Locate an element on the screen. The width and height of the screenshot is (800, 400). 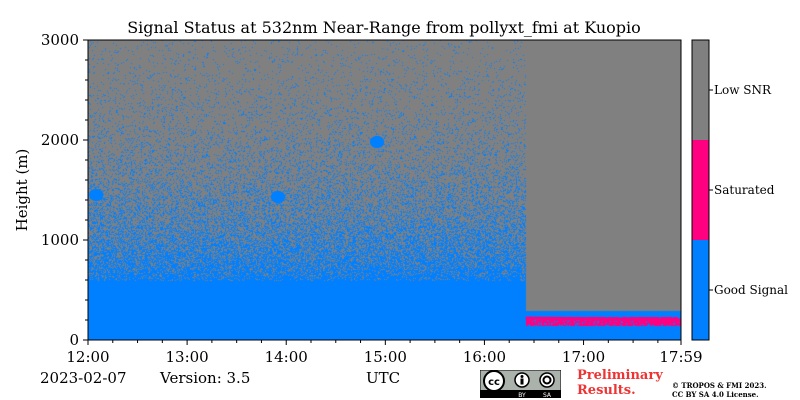
y-axis: 0 1000 2000 3000 is located at coordinates (64, 190).